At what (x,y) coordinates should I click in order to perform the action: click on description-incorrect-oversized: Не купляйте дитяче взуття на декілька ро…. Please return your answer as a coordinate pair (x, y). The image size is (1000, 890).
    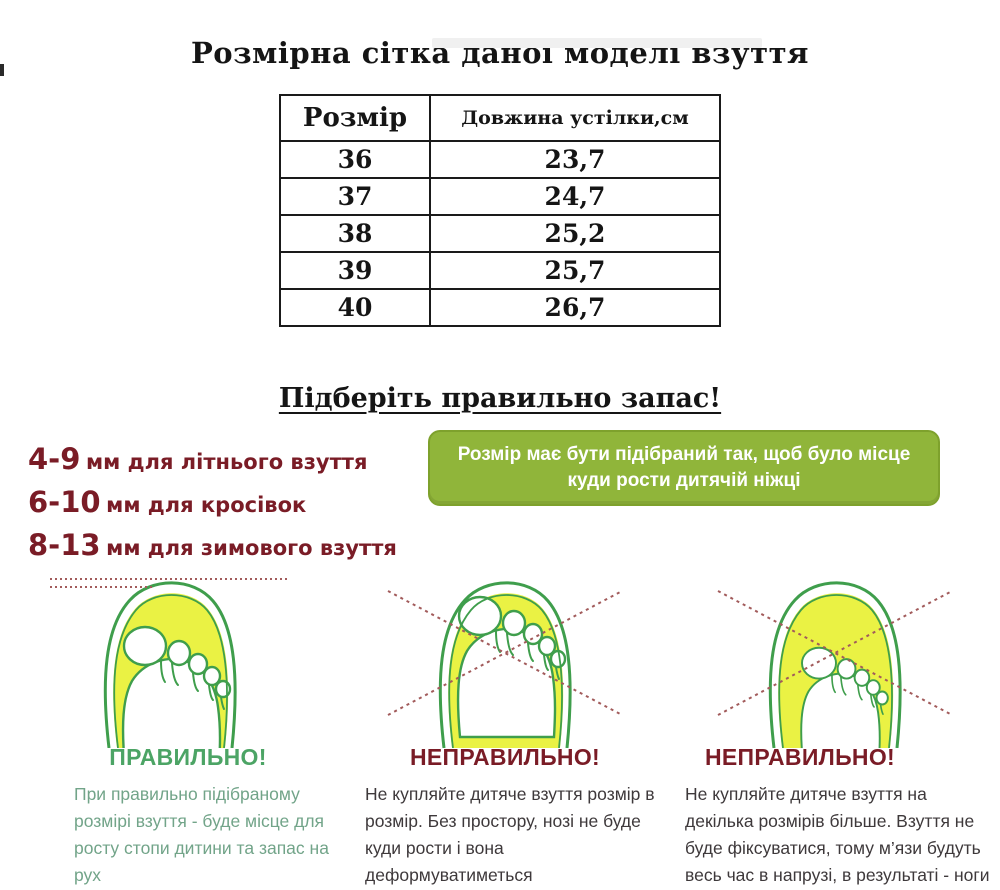
    Looking at the image, I should click on (837, 834).